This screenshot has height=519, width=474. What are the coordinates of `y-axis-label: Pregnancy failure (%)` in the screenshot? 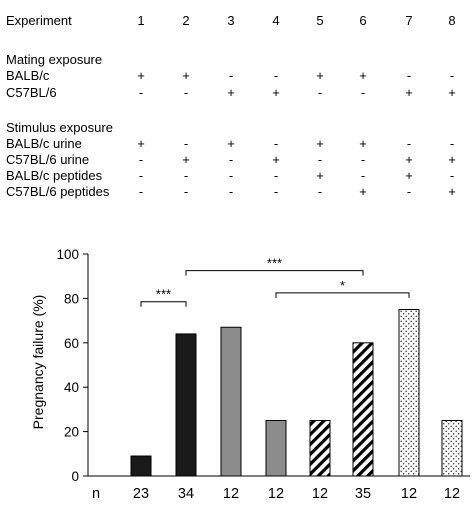 It's located at (38, 362).